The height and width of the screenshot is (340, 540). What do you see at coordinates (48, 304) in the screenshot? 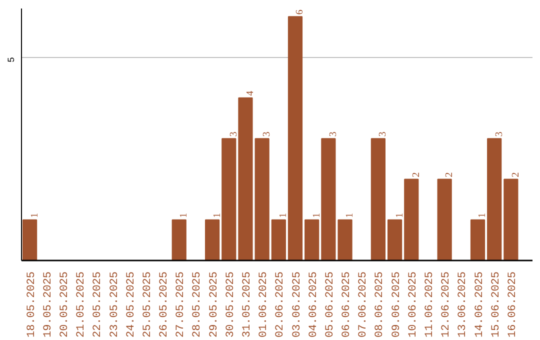
I see `x-tick-label: 19.05.2025` at bounding box center [48, 304].